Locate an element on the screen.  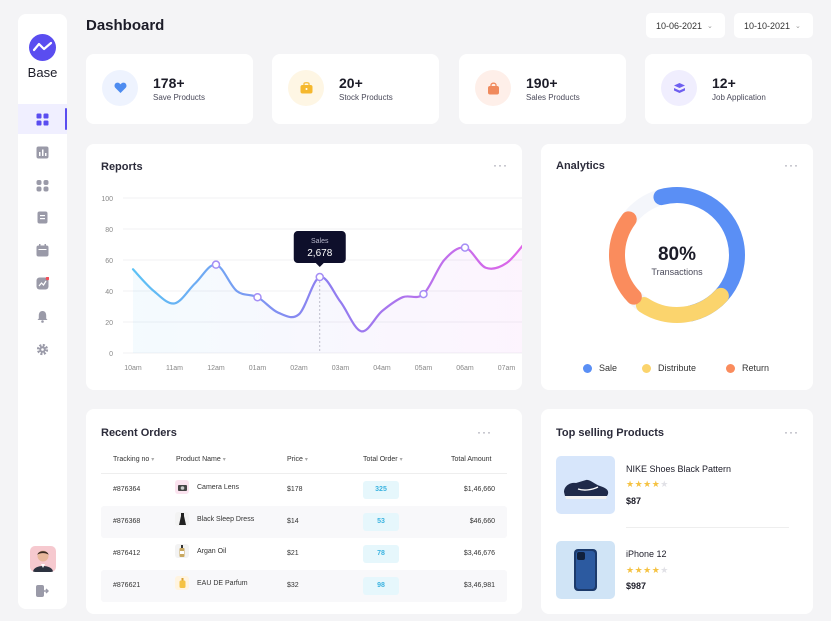
legend-sale: Sale is located at coordinates (600, 368).